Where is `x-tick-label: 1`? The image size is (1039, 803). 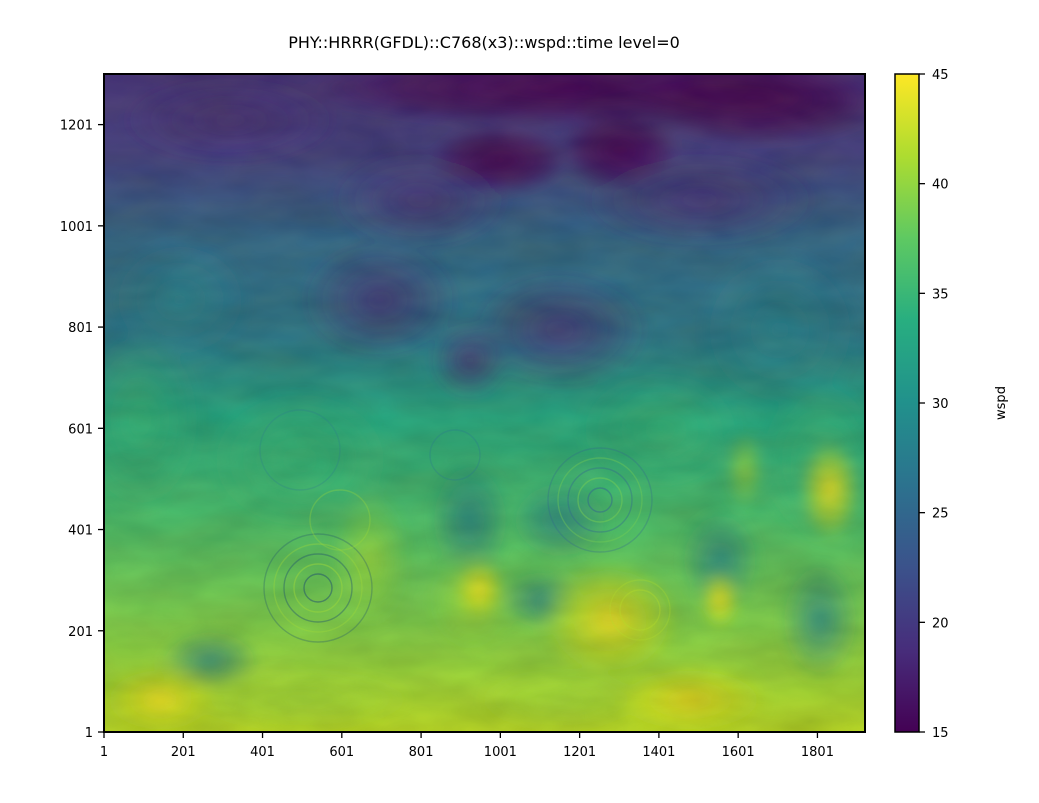 x-tick-label: 1 is located at coordinates (104, 752).